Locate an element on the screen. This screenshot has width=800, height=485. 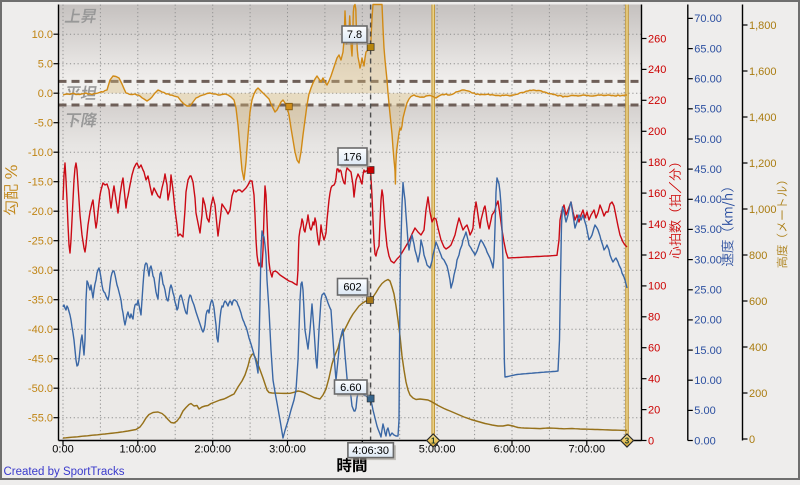
svg-text: 70.00 is located at coordinates (708, 19).